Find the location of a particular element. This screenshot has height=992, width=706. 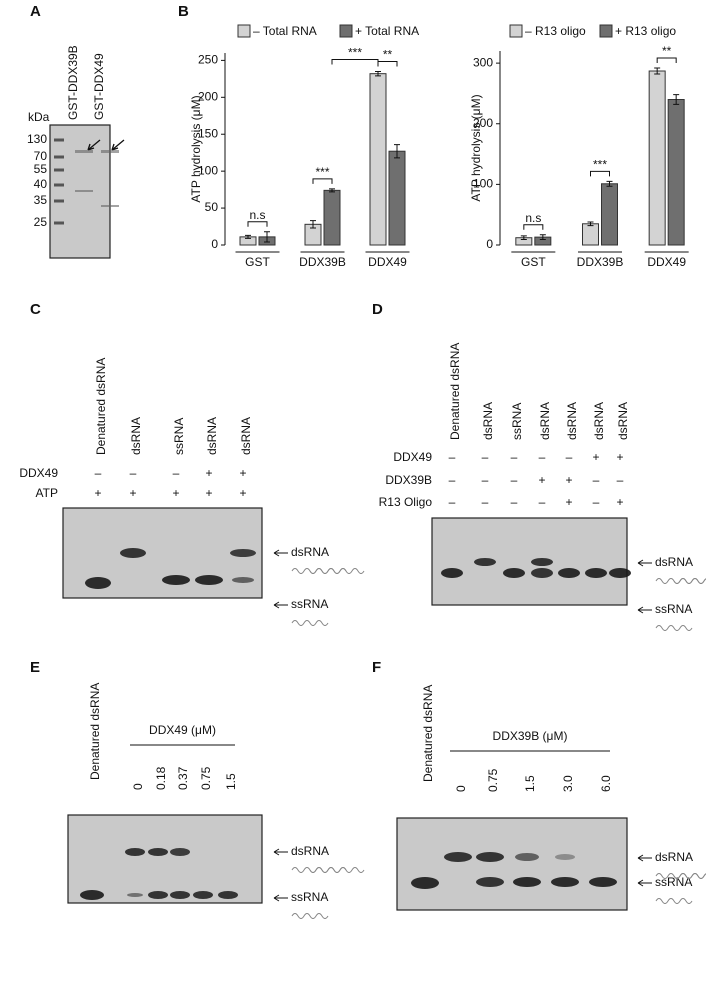

panel-label: E is located at coordinates (35, 667).